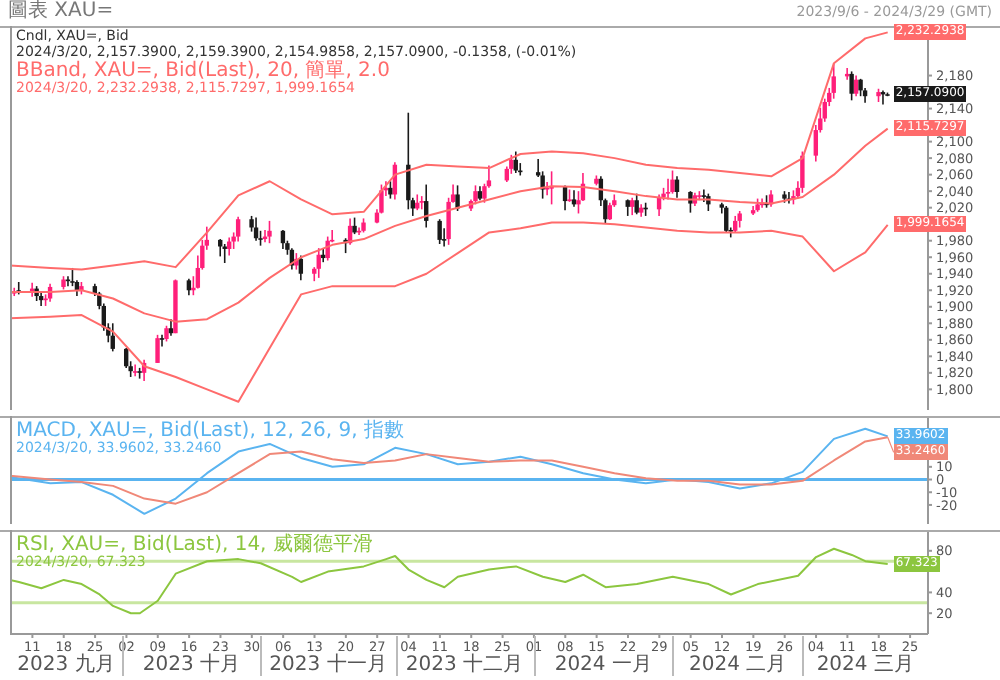 The width and height of the screenshot is (1000, 680). I want to click on text: 2024 二月, so click(738, 665).